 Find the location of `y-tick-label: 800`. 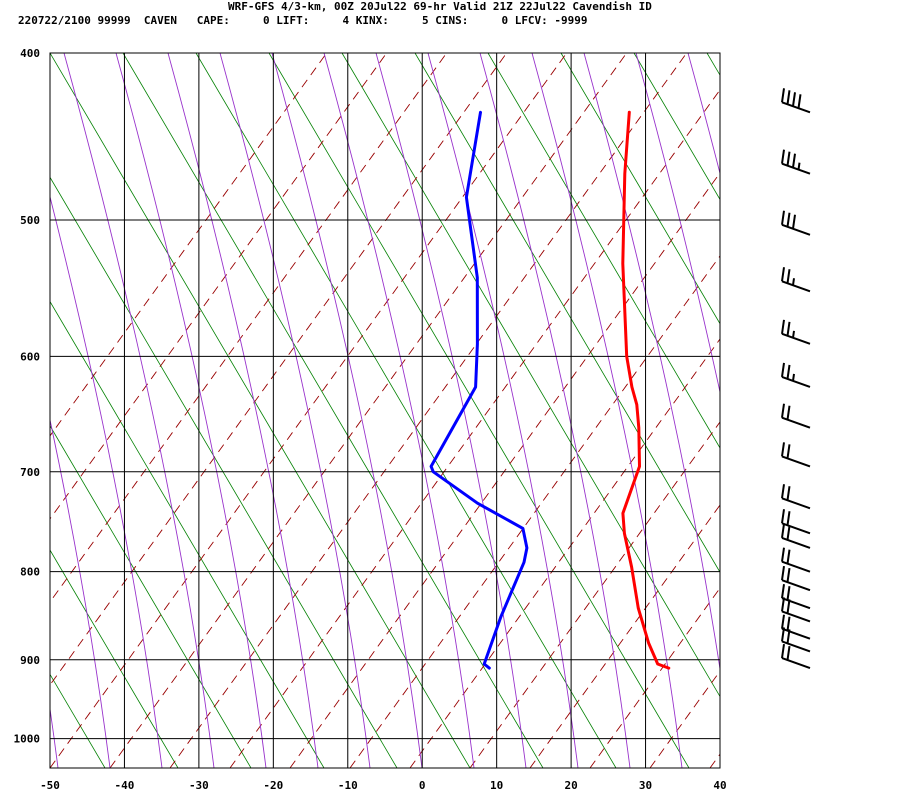

y-tick-label: 800 is located at coordinates (30, 572).